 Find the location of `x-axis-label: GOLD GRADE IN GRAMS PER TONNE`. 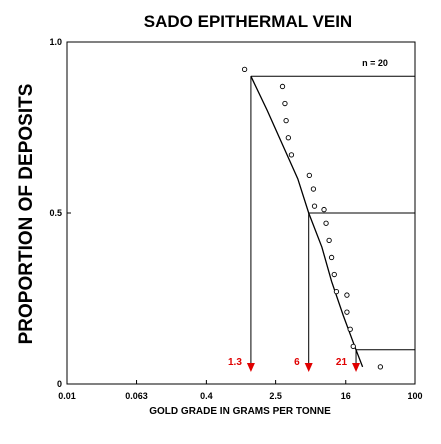

x-axis-label: GOLD GRADE IN GRAMS PER TONNE is located at coordinates (240, 411).